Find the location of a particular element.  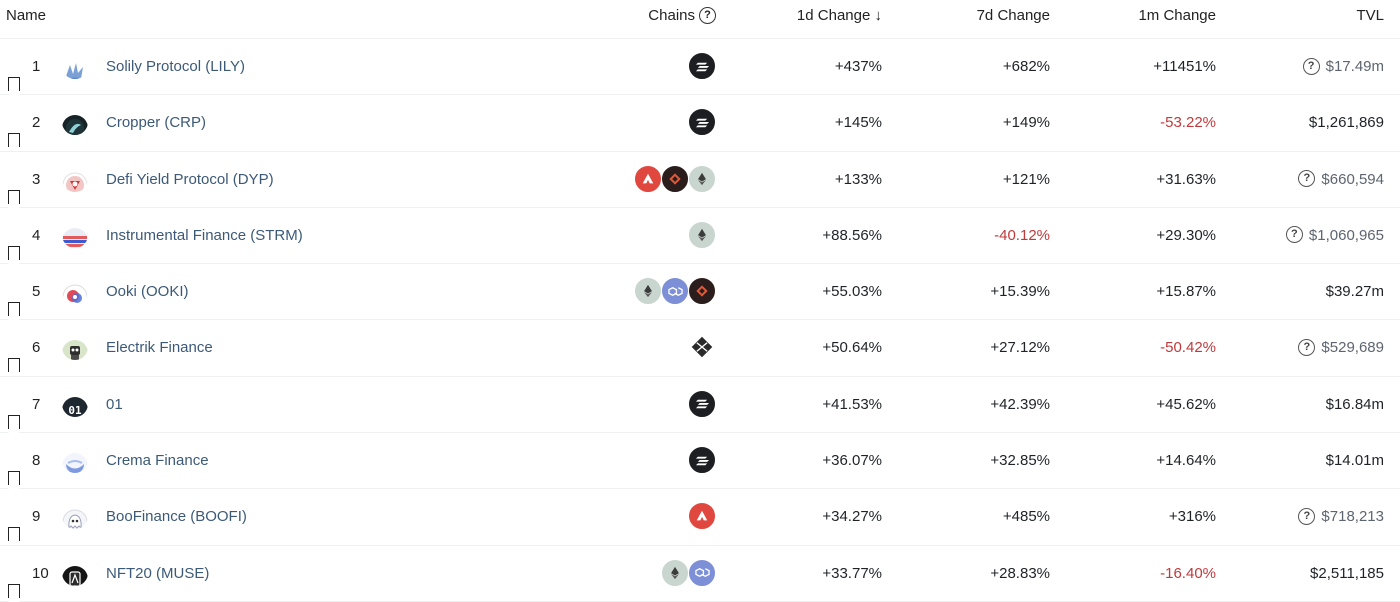

protocol-name-link: Crema Finance is located at coordinates (157, 460).